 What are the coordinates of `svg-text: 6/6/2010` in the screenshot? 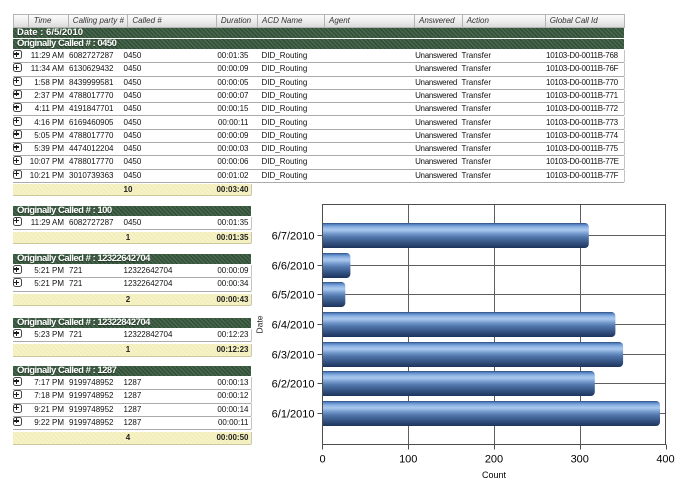 It's located at (293, 267).